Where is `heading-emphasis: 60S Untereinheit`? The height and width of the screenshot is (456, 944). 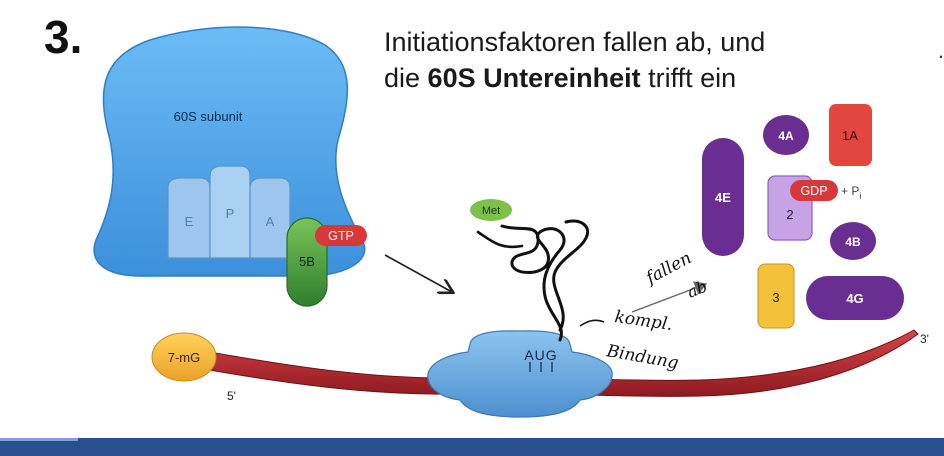 heading-emphasis: 60S Untereinheit is located at coordinates (534, 78).